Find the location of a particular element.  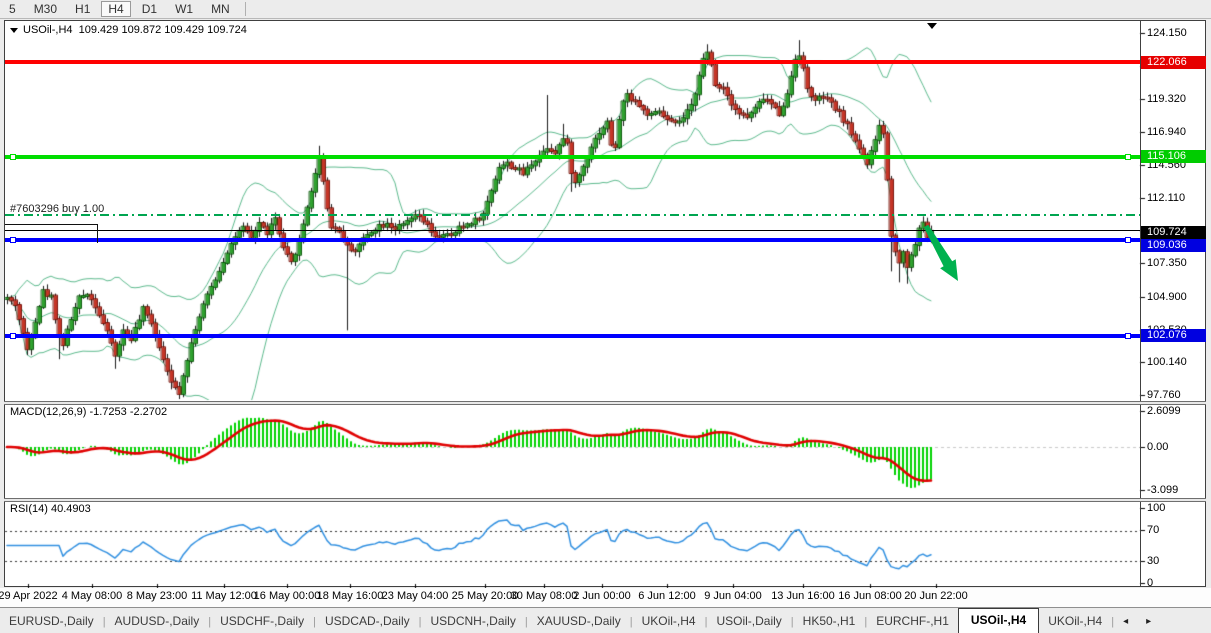

macd-axis-label: 0.00 is located at coordinates (1158, 447).